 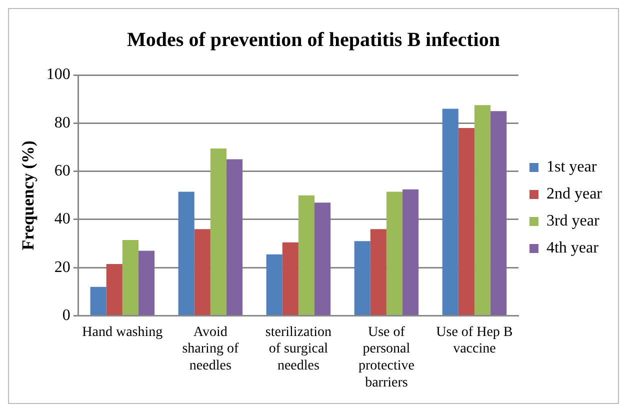 What do you see at coordinates (386, 357) in the screenshot?
I see `x-tick-label: Use of personal protective barriers` at bounding box center [386, 357].